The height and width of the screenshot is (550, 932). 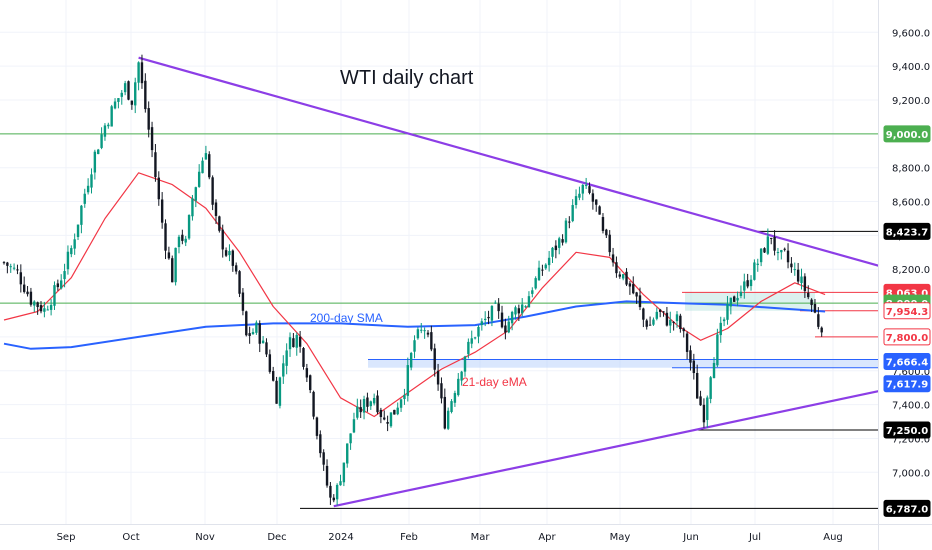 I want to click on price-tick-label: 8,200.0, so click(x=911, y=270).